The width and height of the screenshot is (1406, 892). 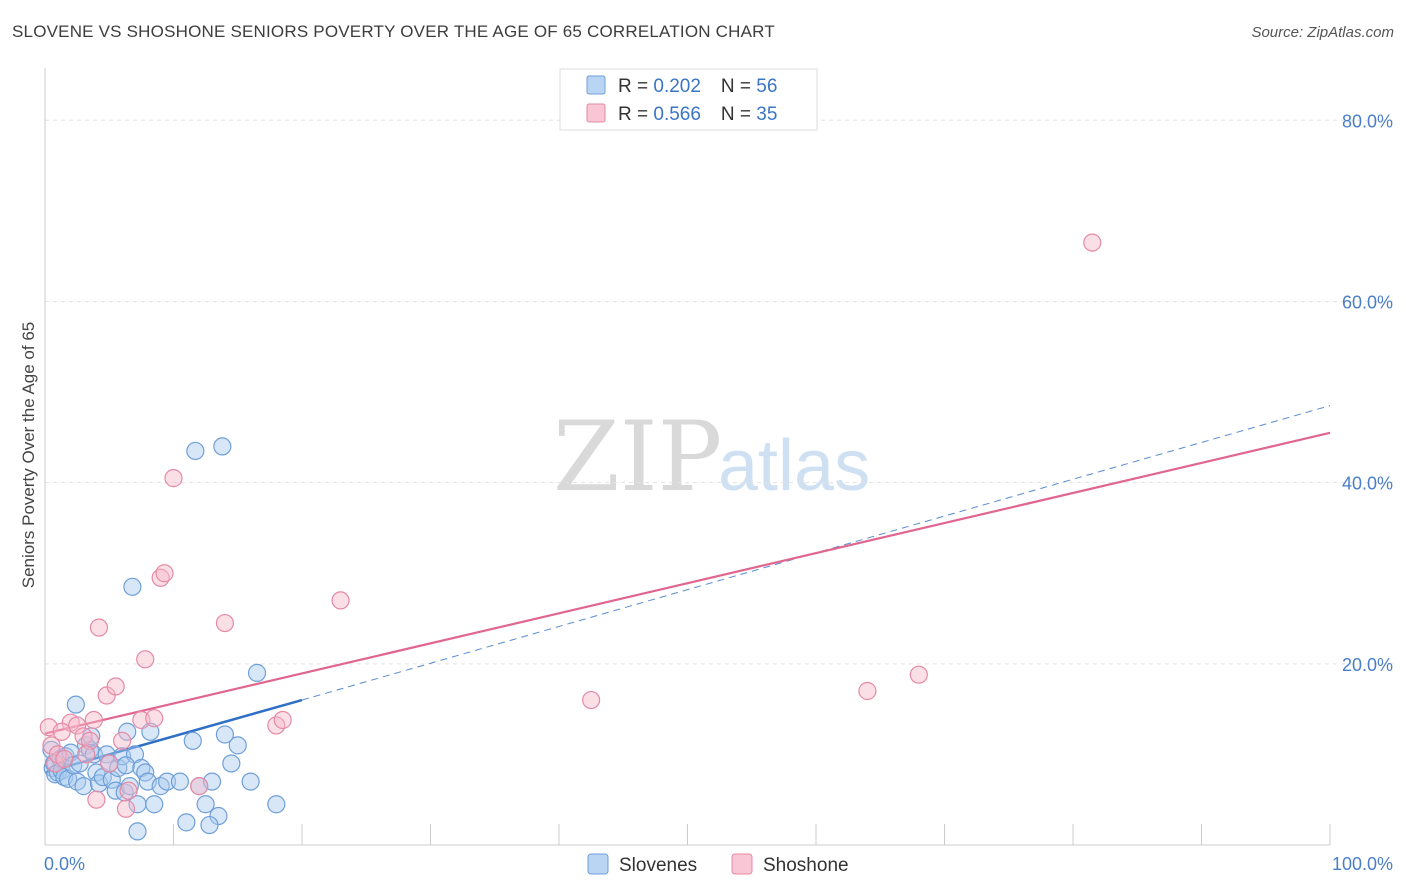 I want to click on watermark-zip: ZIP, so click(x=637, y=457).